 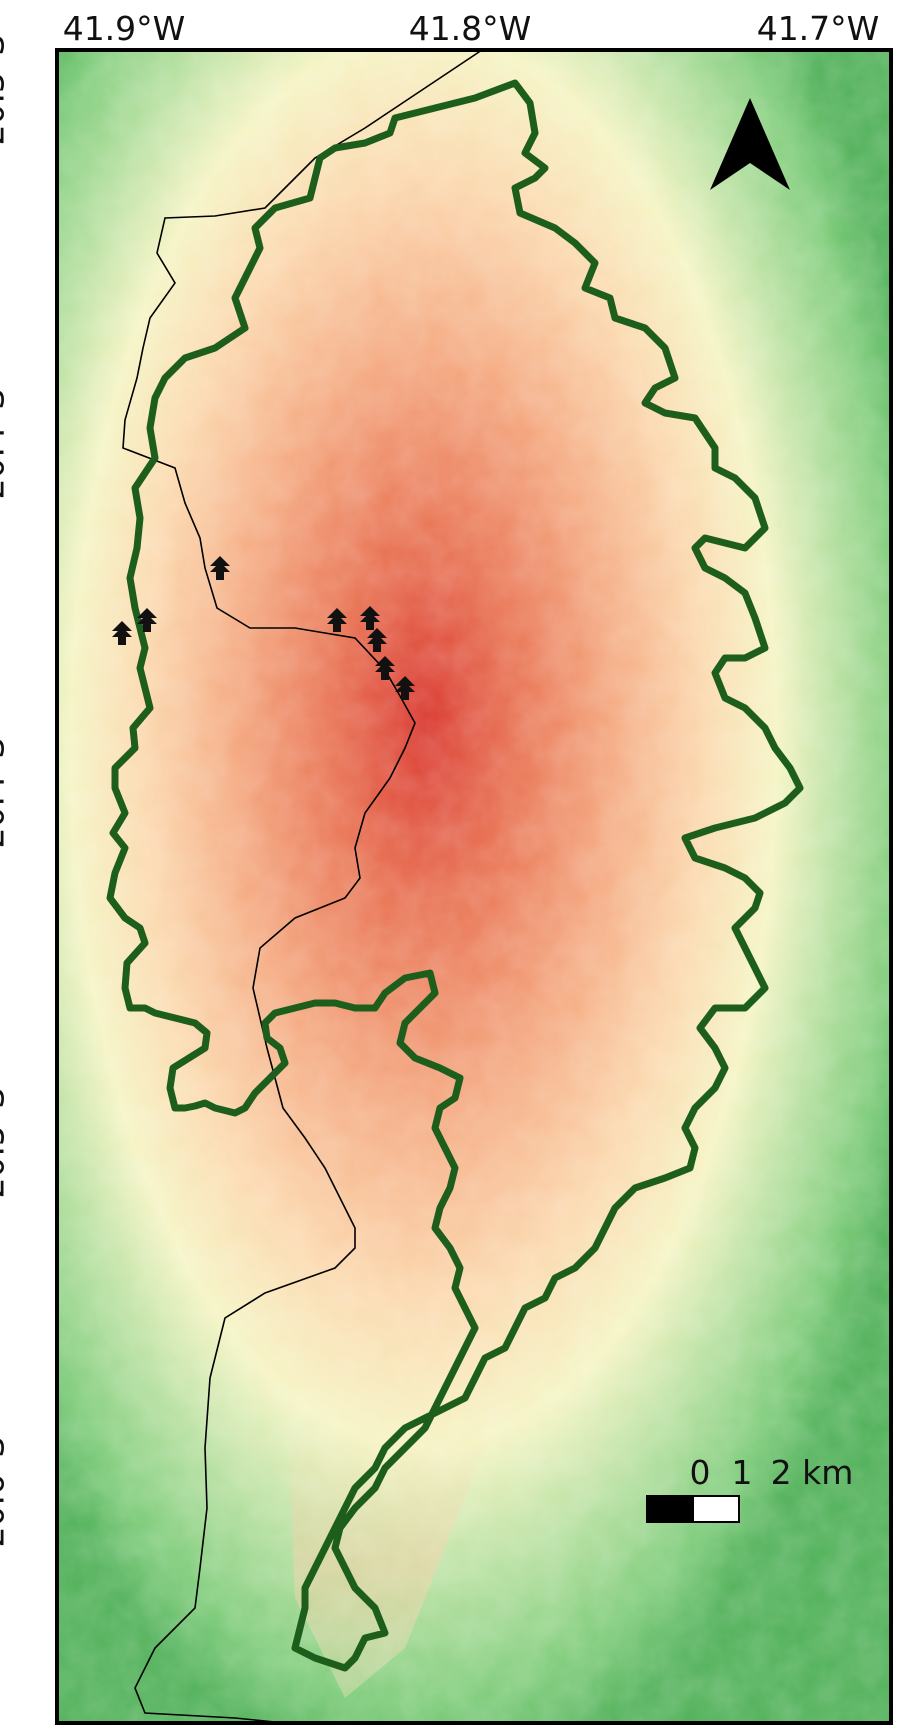 I want to click on scale-bar, so click(x=693, y=1509).